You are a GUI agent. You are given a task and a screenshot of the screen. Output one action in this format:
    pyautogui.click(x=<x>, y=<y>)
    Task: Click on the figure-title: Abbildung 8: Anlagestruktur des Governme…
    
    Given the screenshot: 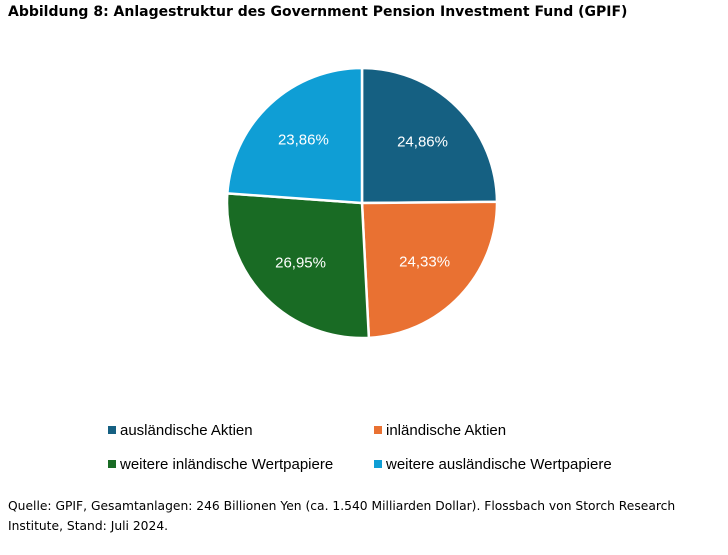 What is the action you would take?
    pyautogui.click(x=318, y=12)
    